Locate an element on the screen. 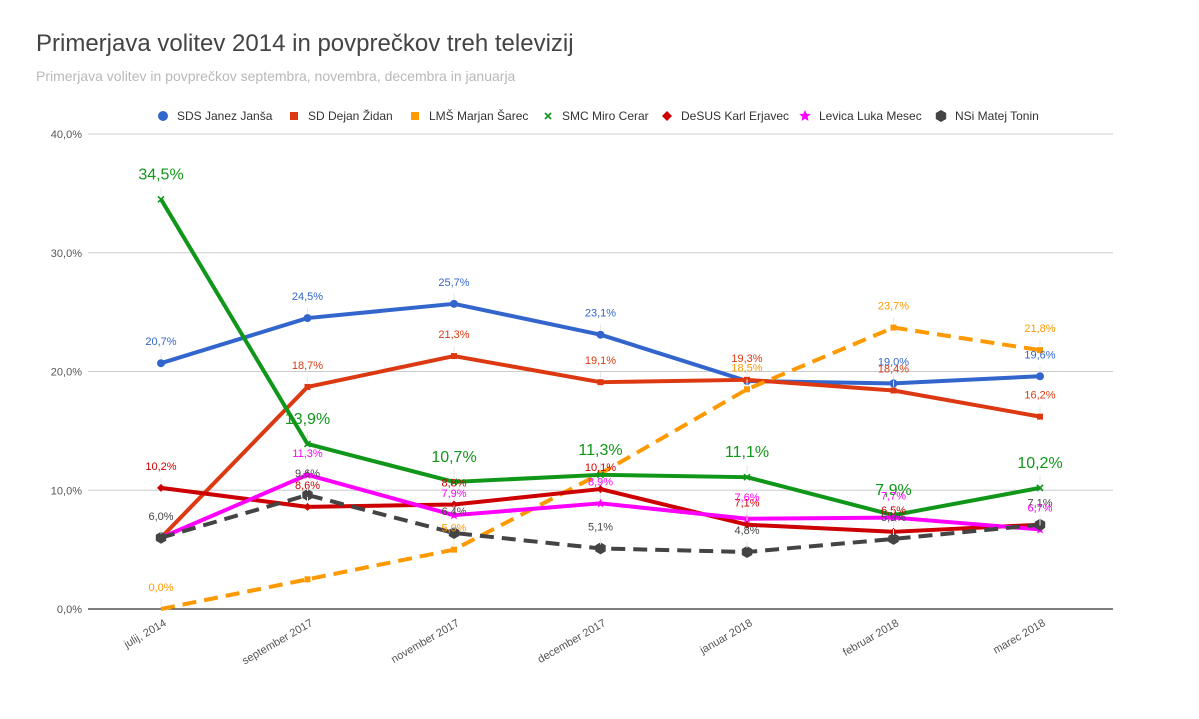 The width and height of the screenshot is (1199, 719). data-label: 11,1% is located at coordinates (747, 452).